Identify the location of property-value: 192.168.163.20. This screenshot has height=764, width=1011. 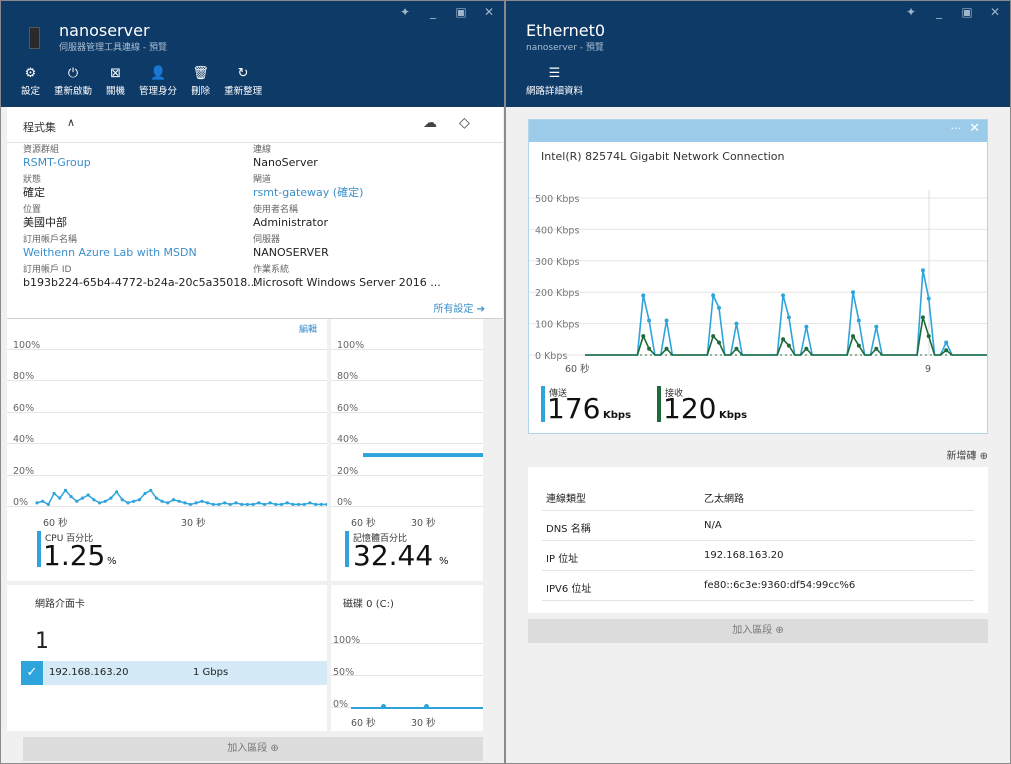
(744, 555).